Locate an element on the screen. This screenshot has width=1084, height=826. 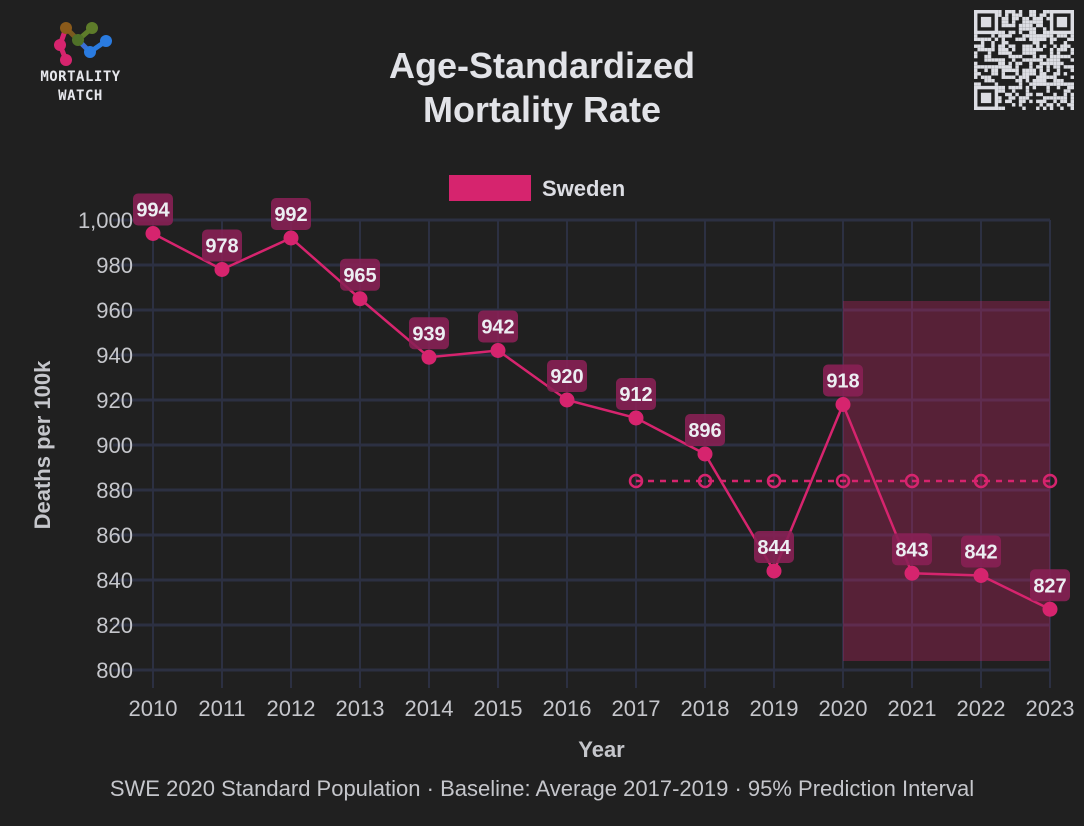
x-tick-label: 2015 is located at coordinates (498, 708).